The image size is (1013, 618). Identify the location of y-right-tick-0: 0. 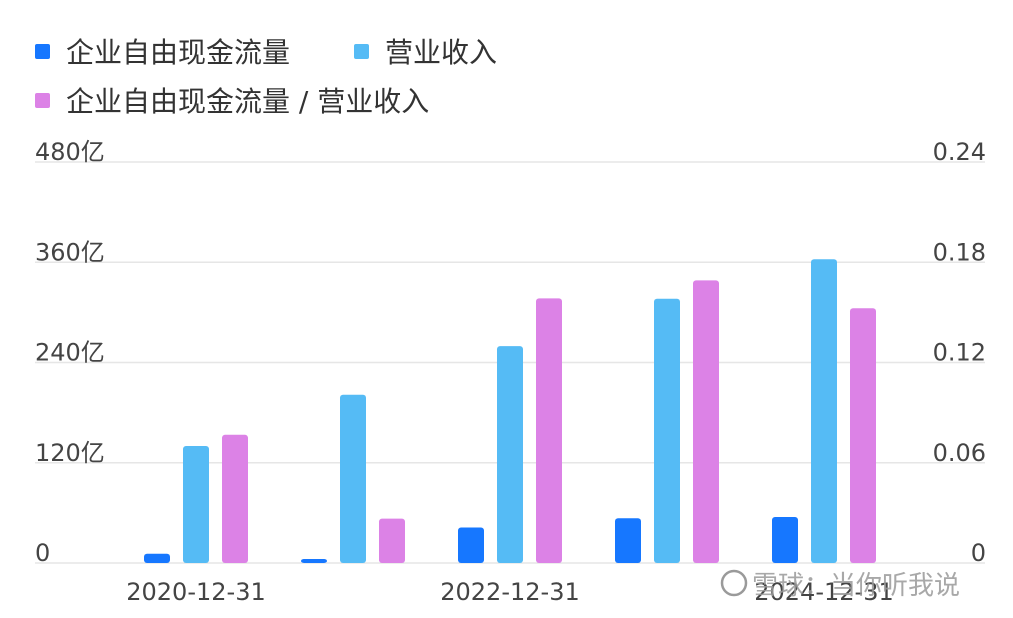
(978, 553).